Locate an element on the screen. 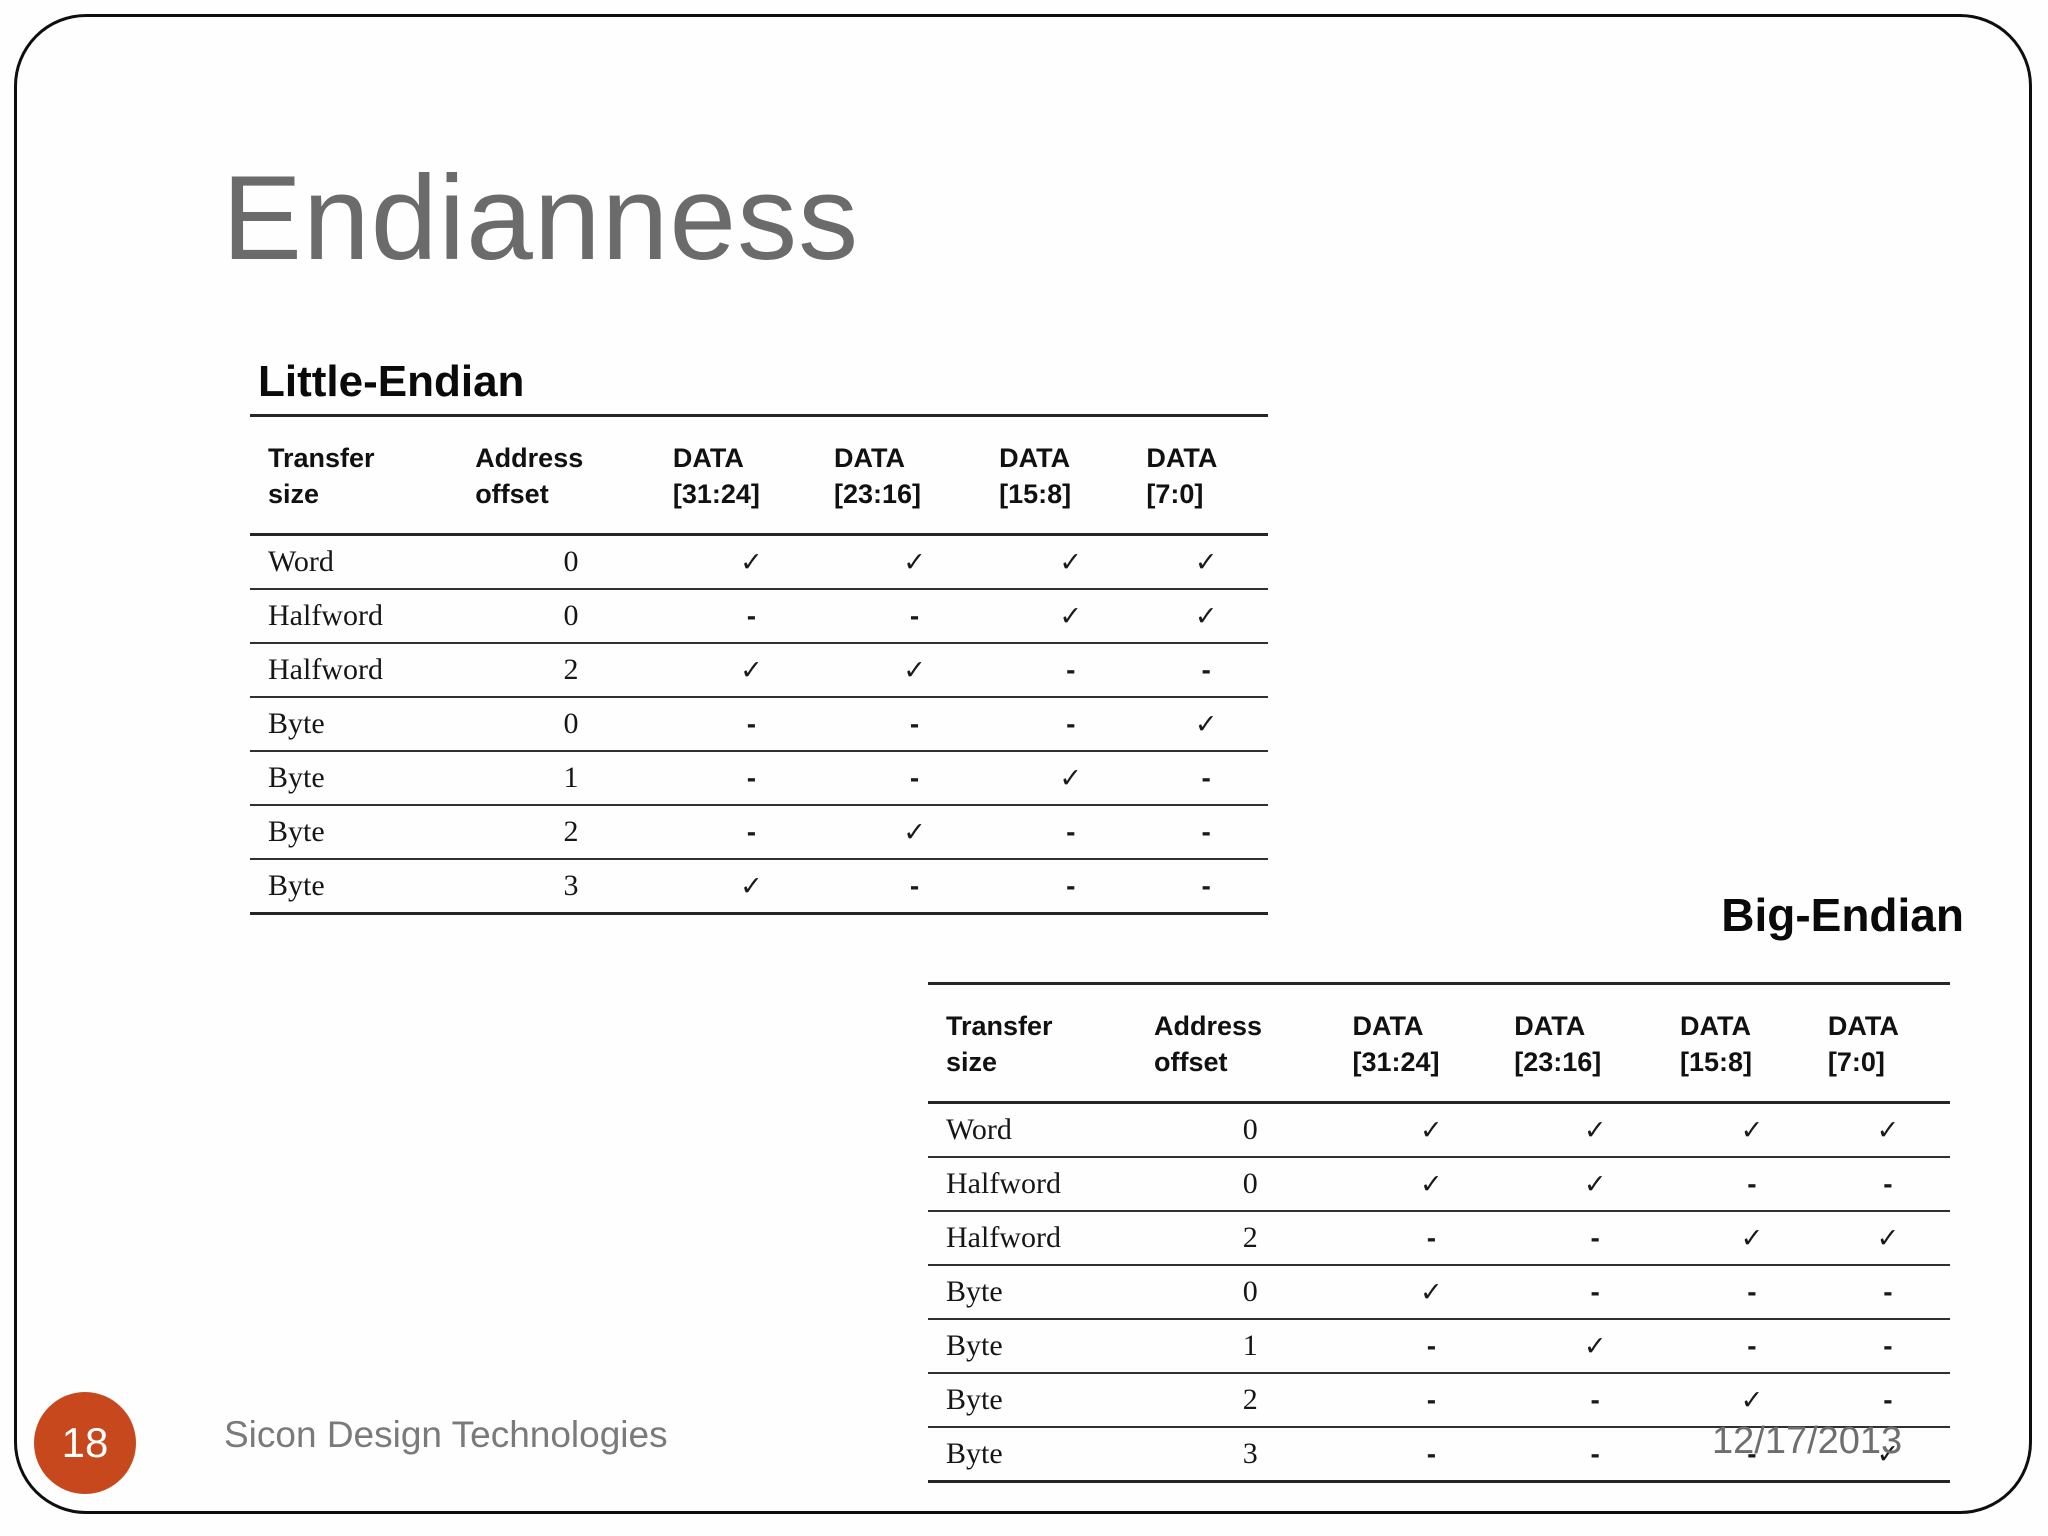 The image size is (2048, 1536). column-header: Address offset is located at coordinates (571, 475).